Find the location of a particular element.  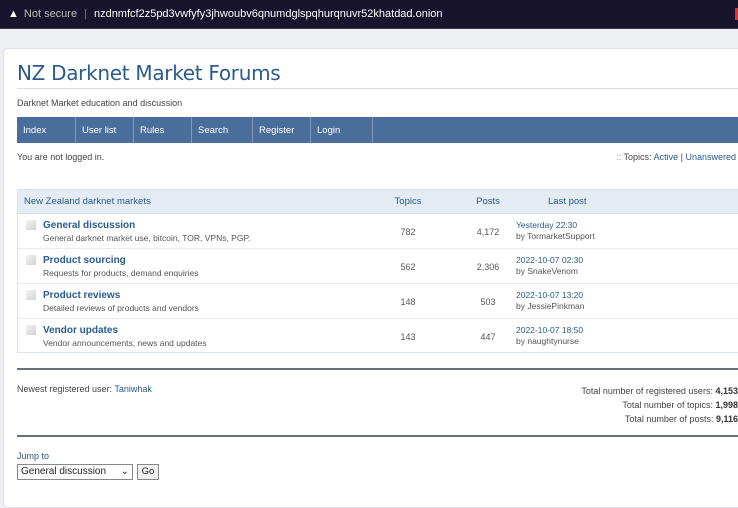

jump-label: Jump to is located at coordinates (33, 456).